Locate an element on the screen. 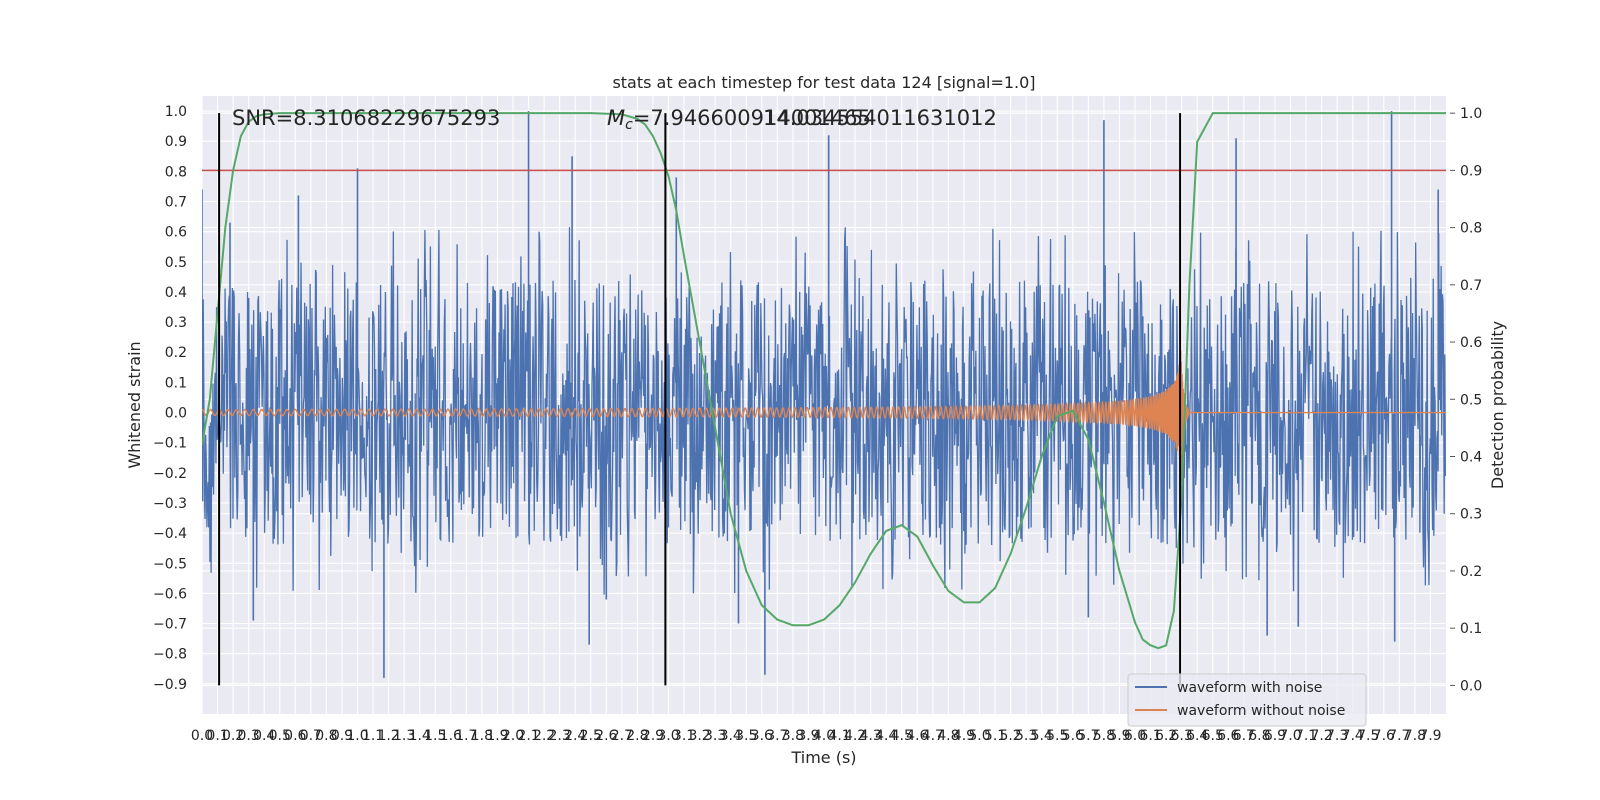 Image resolution: width=1600 pixels, height=800 pixels. y-tick-label: −0.4 is located at coordinates (170, 534).